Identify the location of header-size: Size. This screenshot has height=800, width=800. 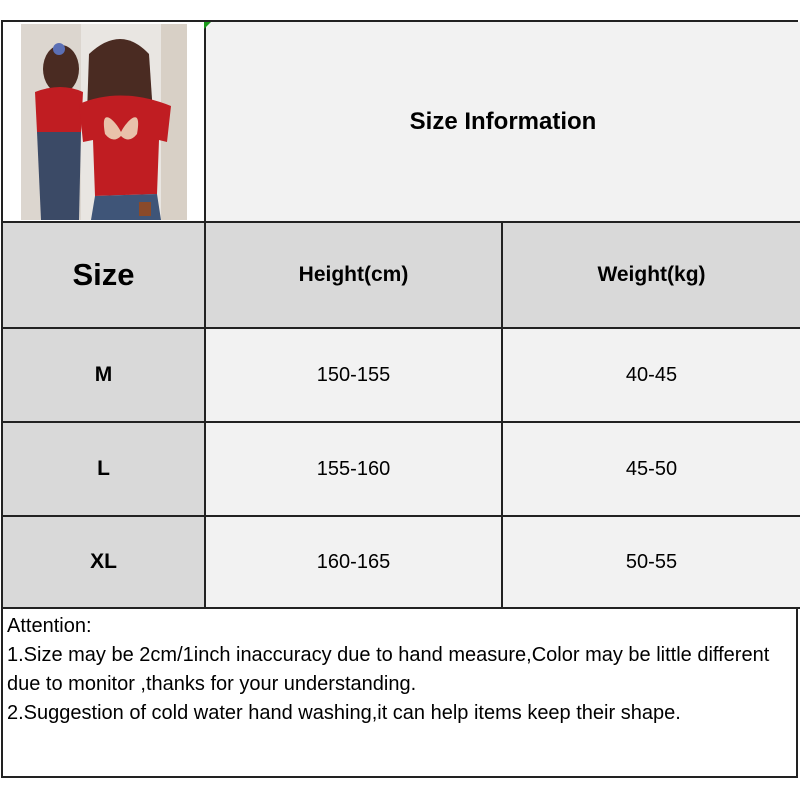
(104, 276).